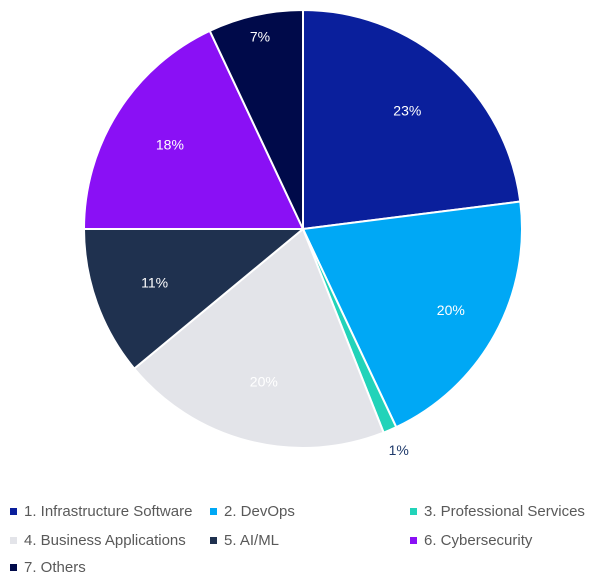 The image size is (600, 581). What do you see at coordinates (105, 540) in the screenshot?
I see `legend-label: 4. Business Applications` at bounding box center [105, 540].